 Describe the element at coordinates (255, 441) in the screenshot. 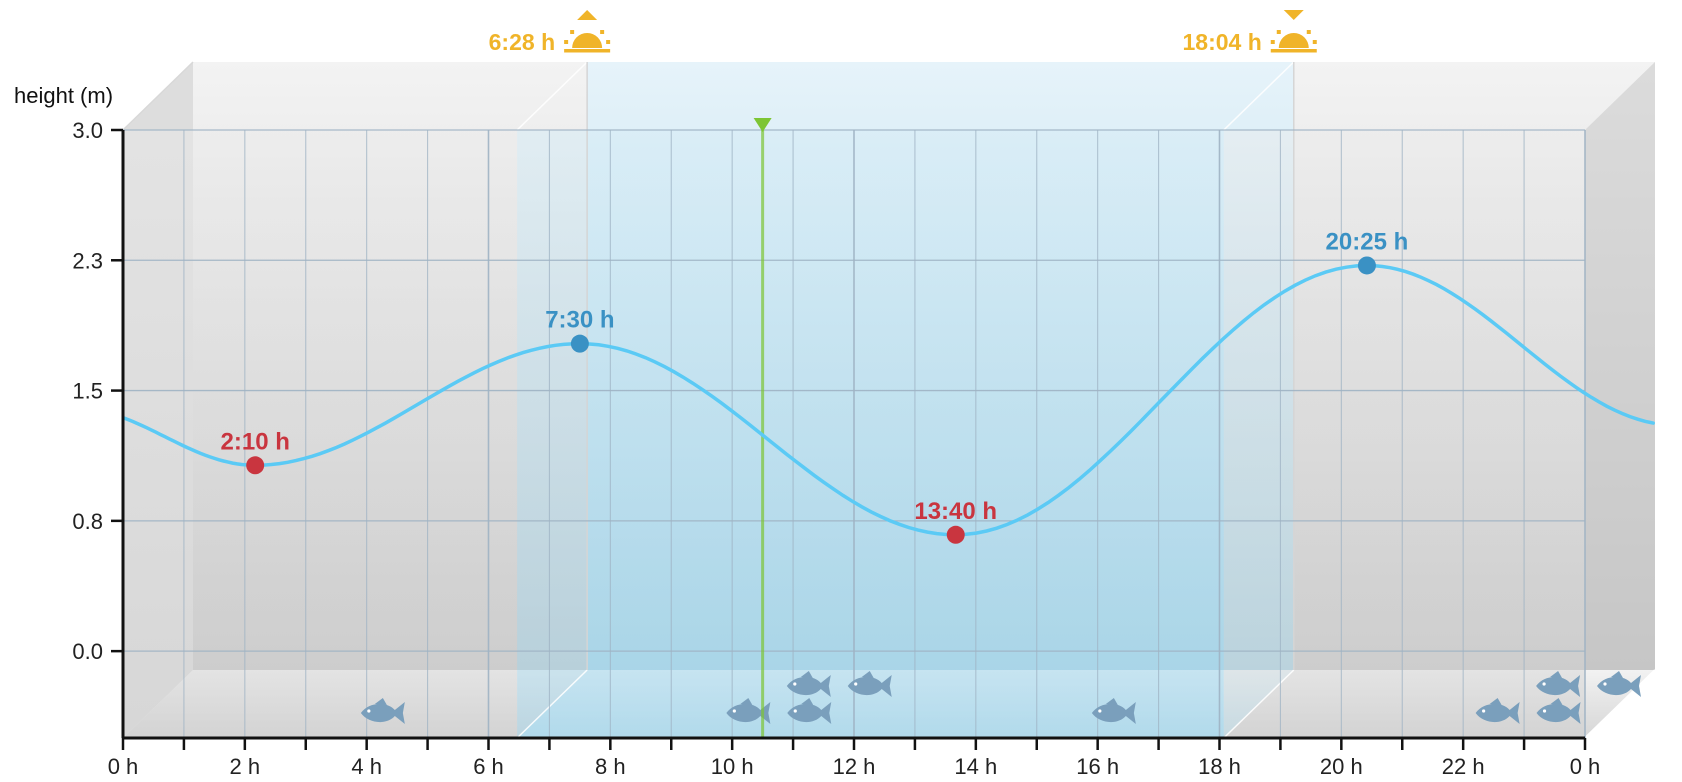

I see `tide-low-label: 2:10 h` at that location.